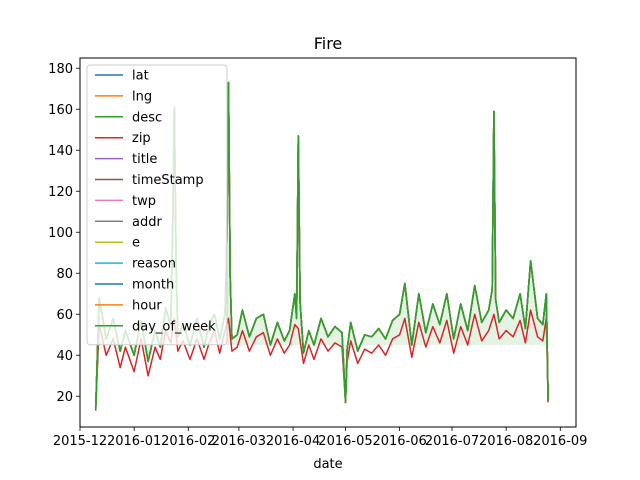 Image resolution: width=640 pixels, height=480 pixels. Describe the element at coordinates (134, 441) in the screenshot. I see `x-tick-label: 2016-01` at that location.